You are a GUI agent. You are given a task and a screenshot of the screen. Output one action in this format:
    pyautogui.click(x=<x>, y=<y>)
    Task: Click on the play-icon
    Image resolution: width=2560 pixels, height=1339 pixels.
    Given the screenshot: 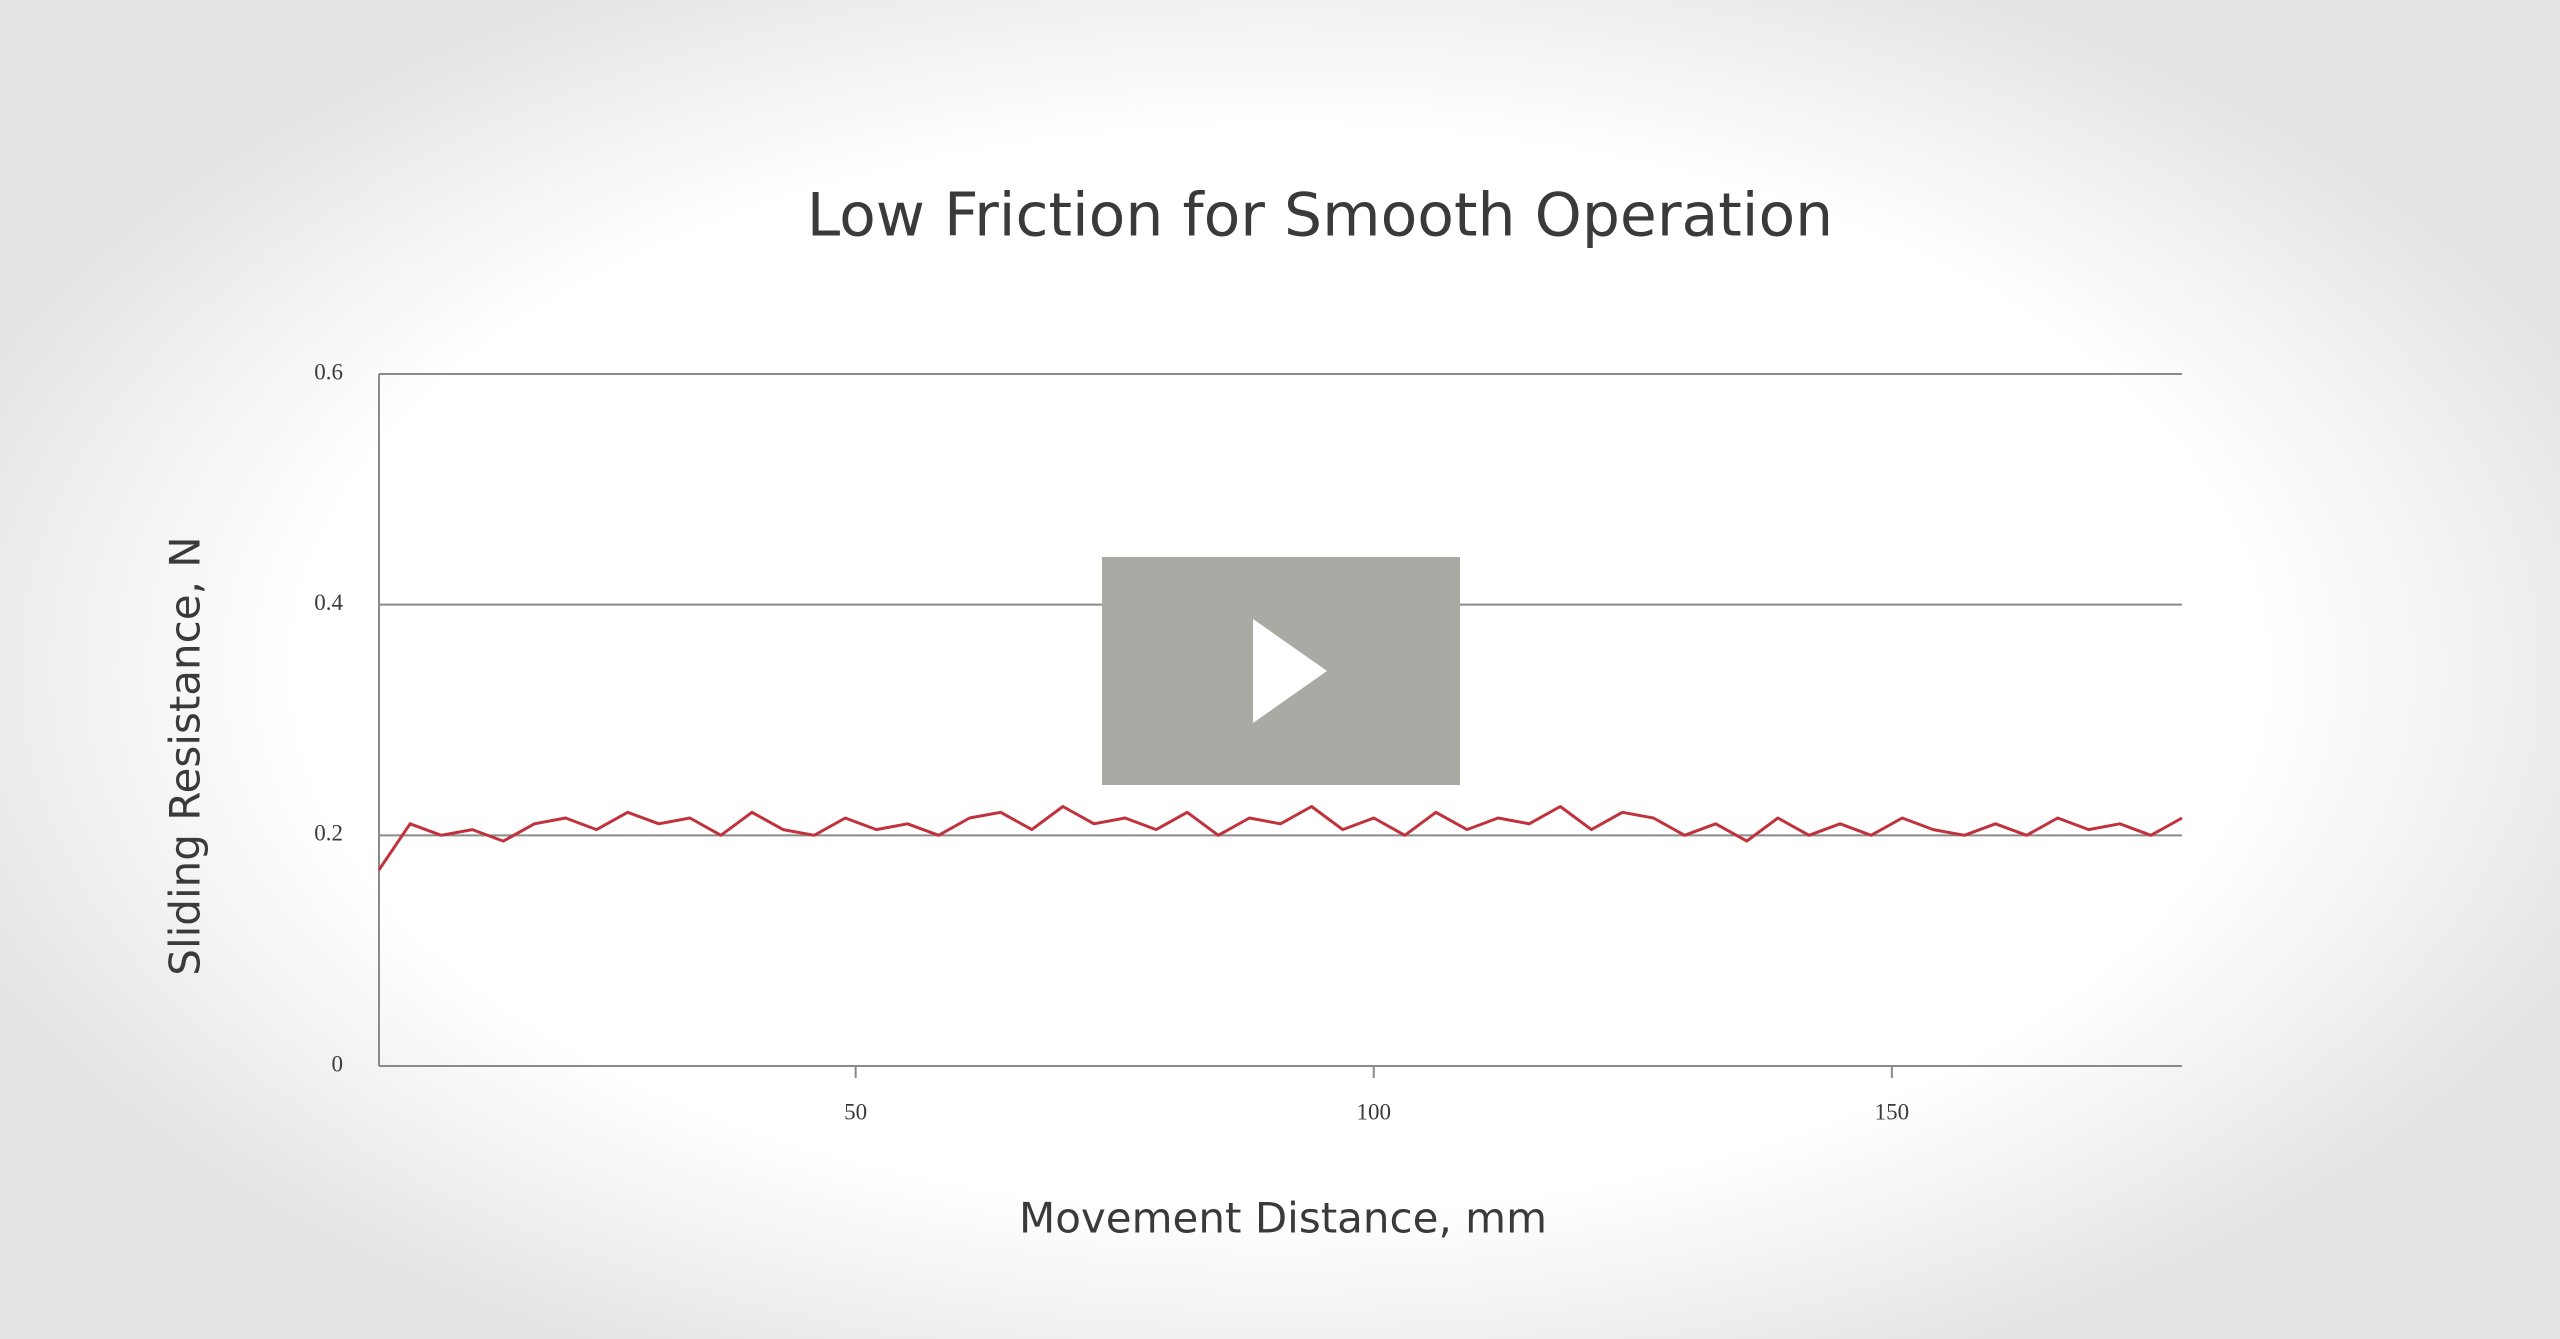 What is the action you would take?
    pyautogui.click(x=1290, y=671)
    